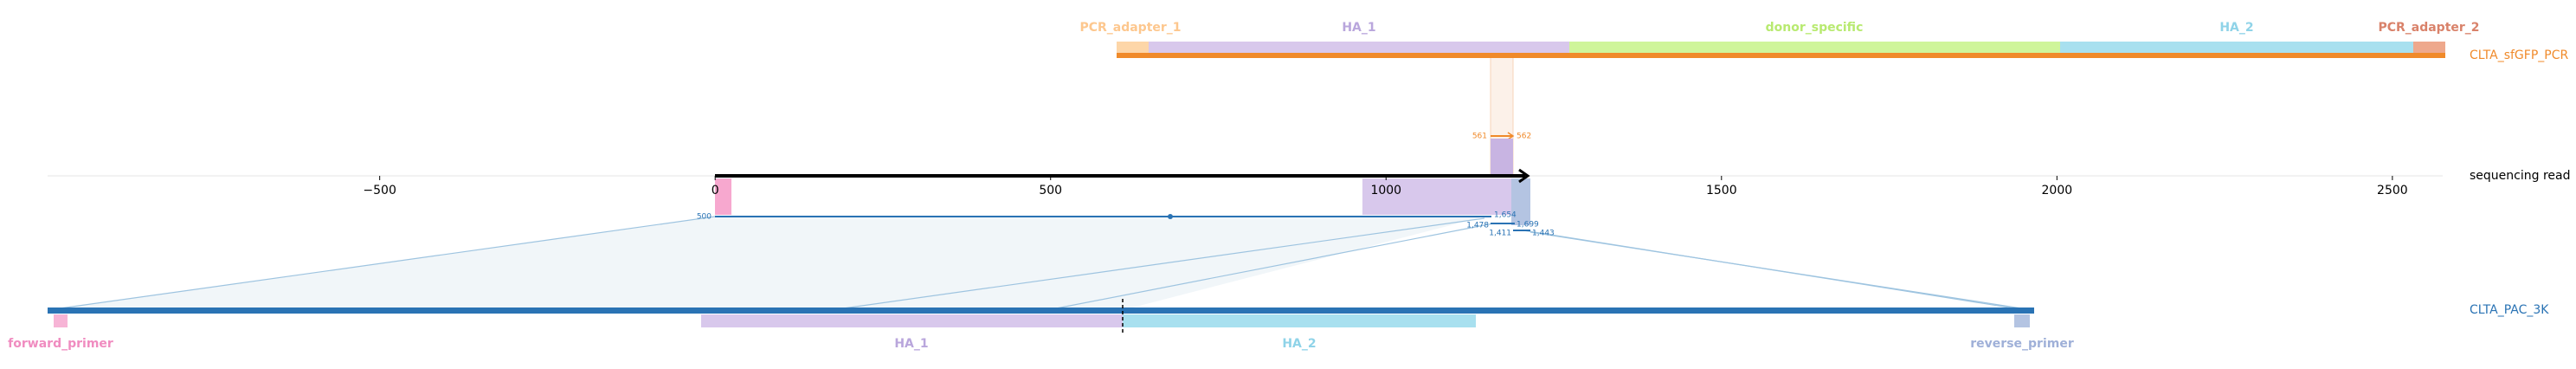 This screenshot has height=369, width=2576. What do you see at coordinates (715, 190) in the screenshot?
I see `tick-label: 0` at bounding box center [715, 190].